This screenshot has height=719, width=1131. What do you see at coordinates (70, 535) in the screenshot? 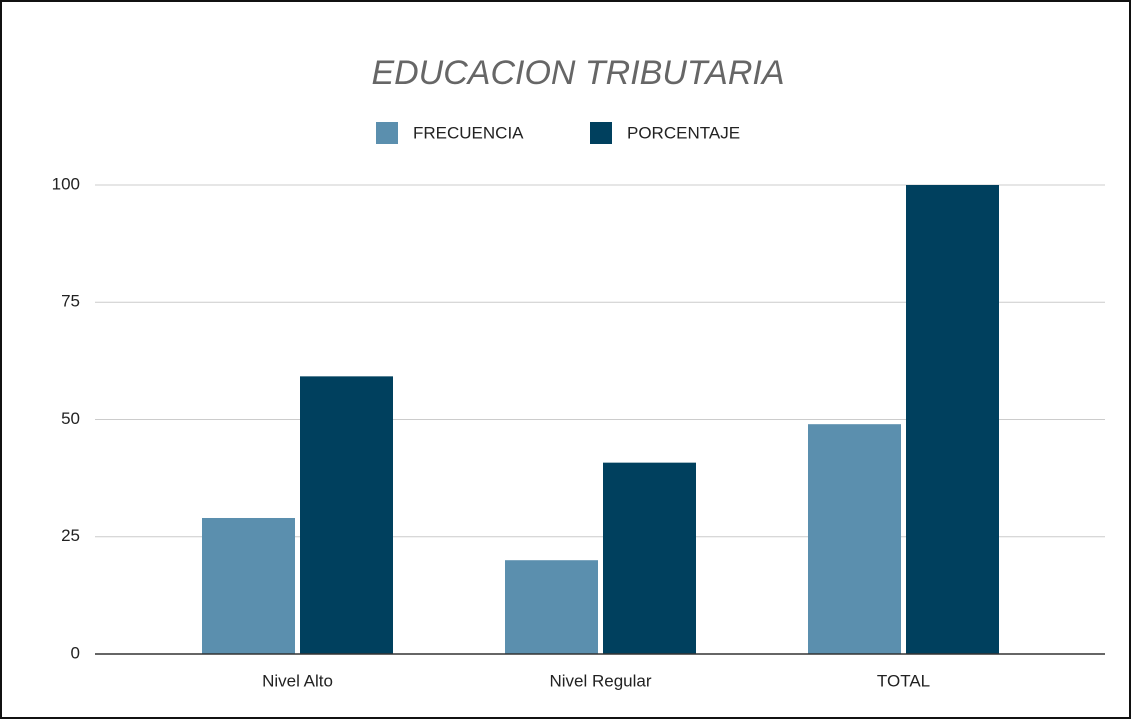
I see `y-tick-label: 25` at bounding box center [70, 535].